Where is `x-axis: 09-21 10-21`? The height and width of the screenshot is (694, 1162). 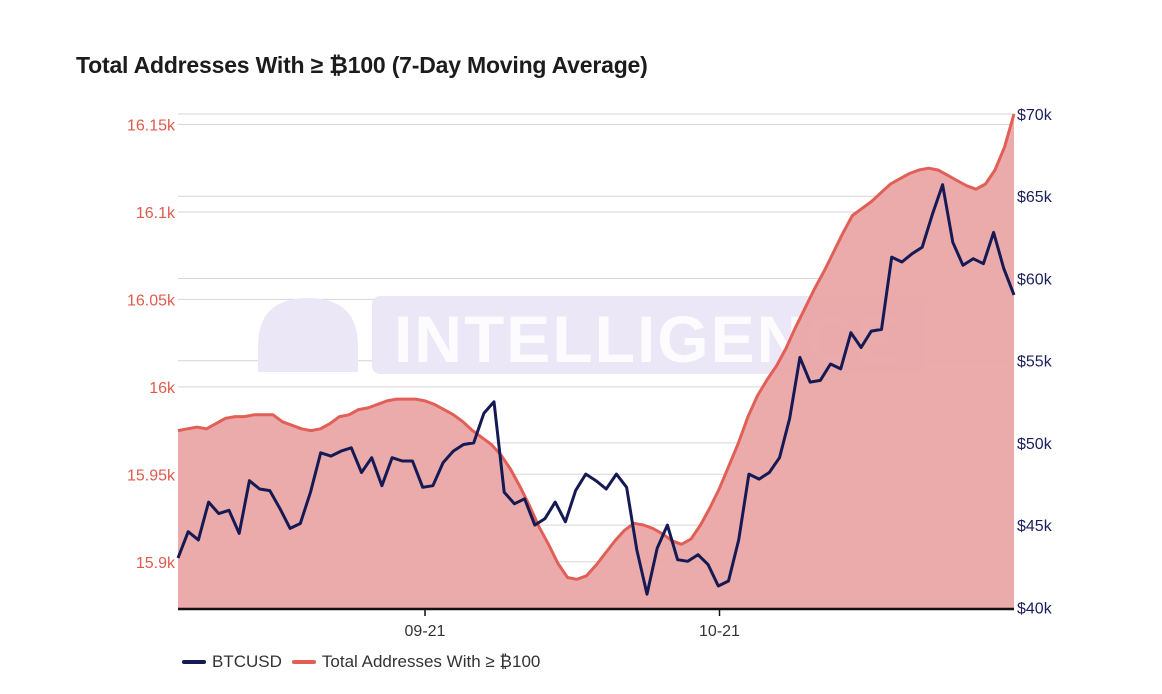 x-axis: 09-21 10-21 is located at coordinates (572, 624).